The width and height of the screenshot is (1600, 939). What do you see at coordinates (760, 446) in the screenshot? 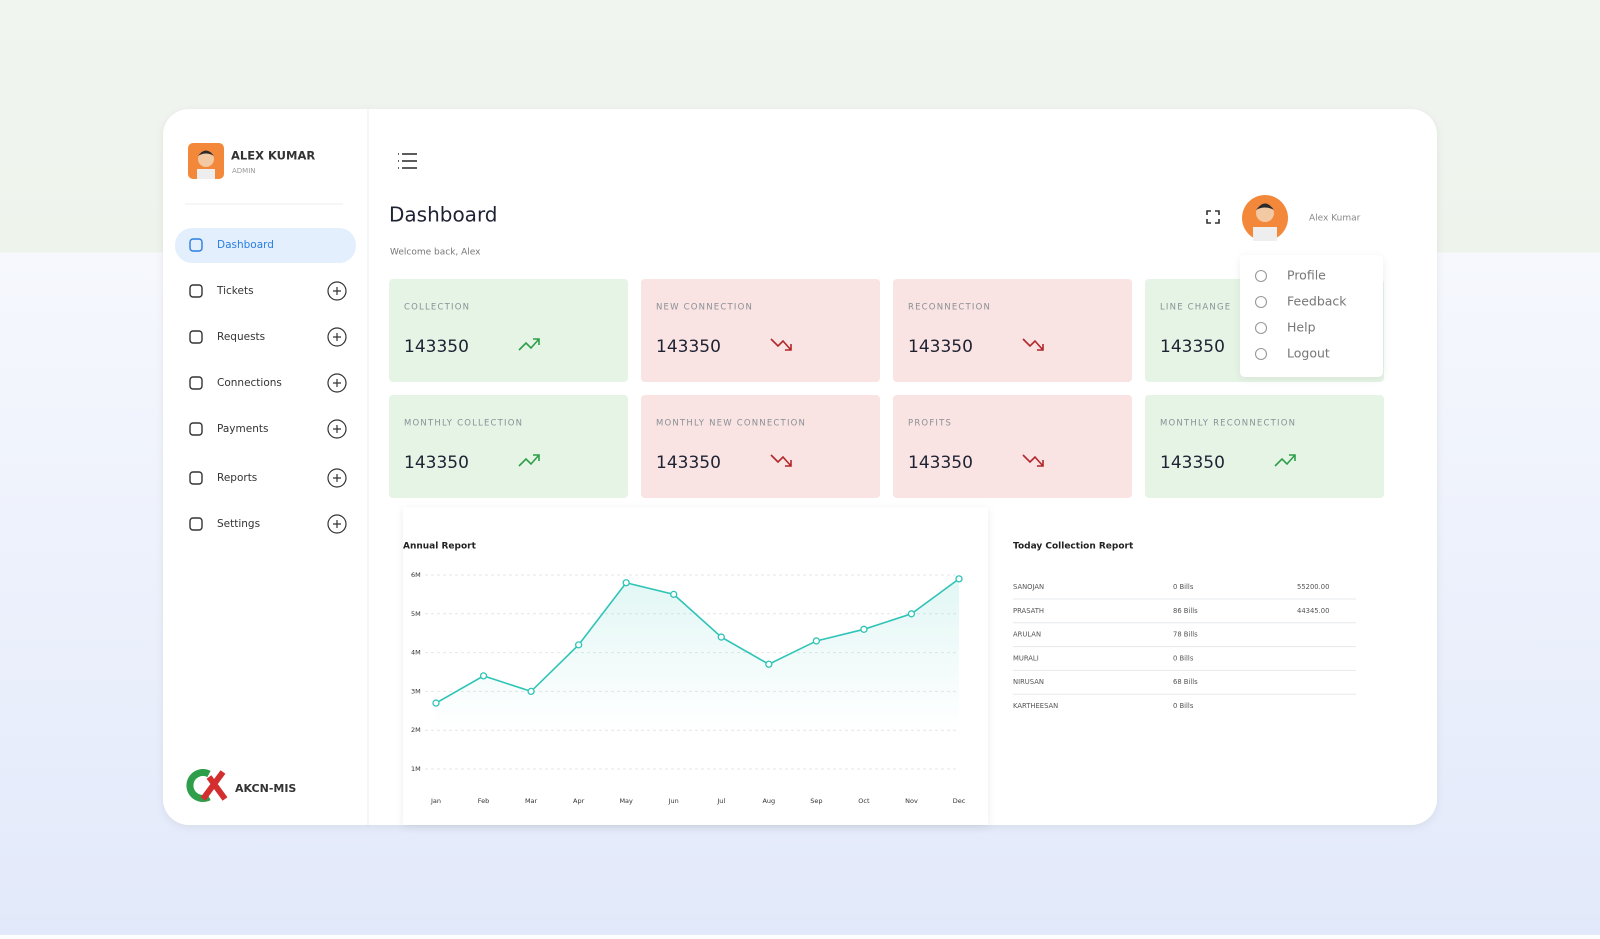
I see `stat-card: MONTHLY NEW CONNECTION 143350` at bounding box center [760, 446].